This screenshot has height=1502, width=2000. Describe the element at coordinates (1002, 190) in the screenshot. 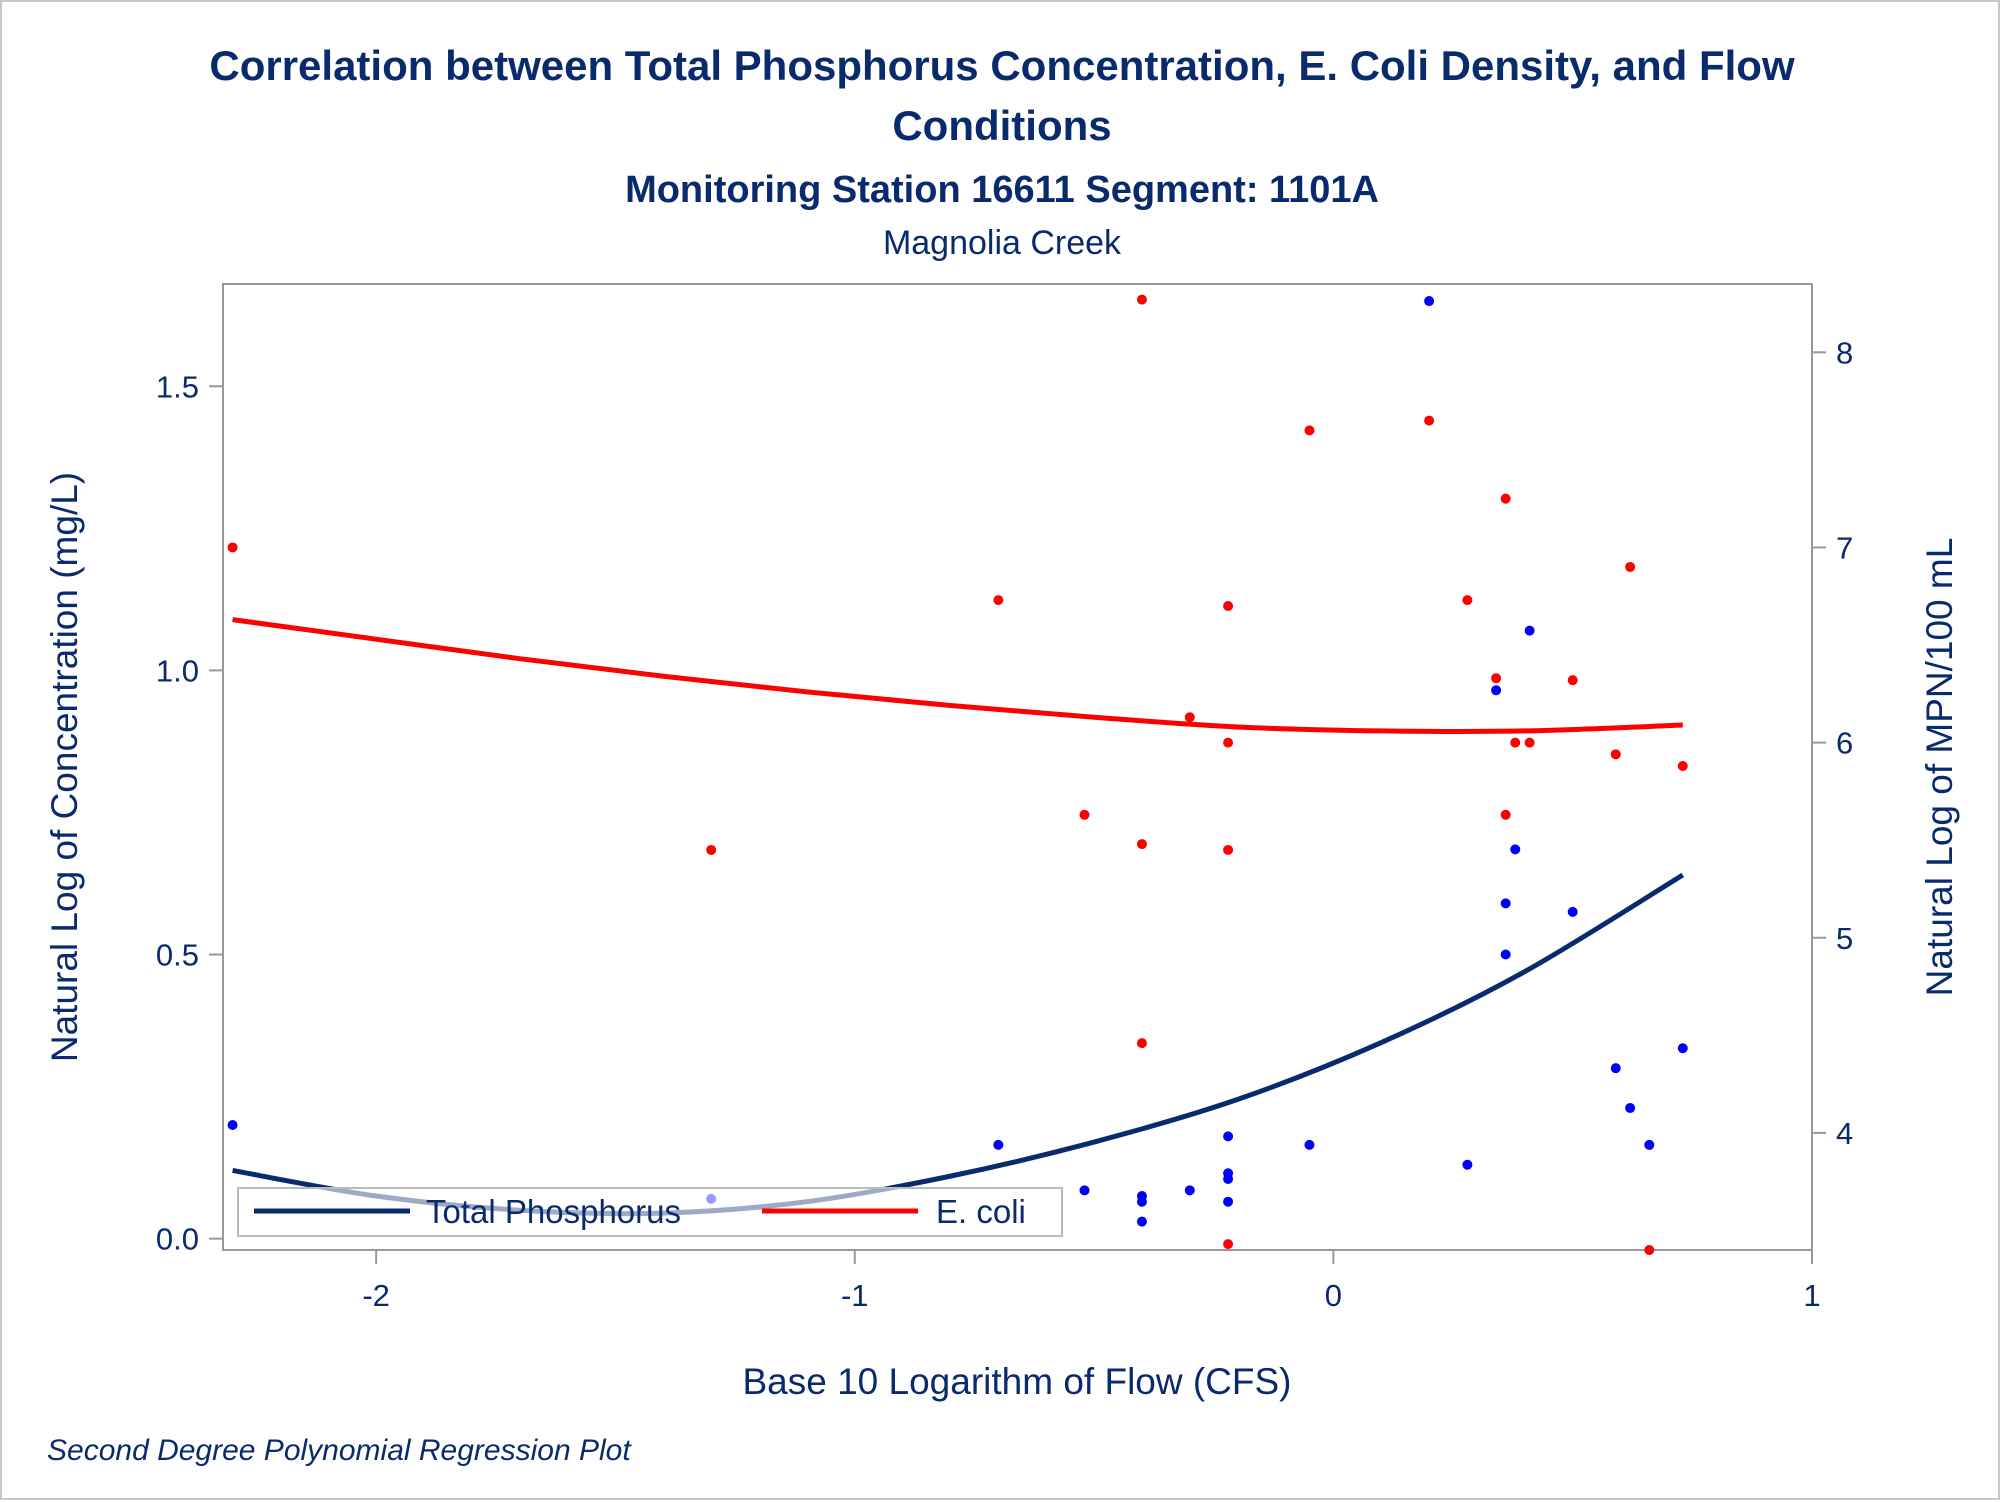

I see `chart-subtitle: Monitoring Station 16611 Segment: 1101A` at that location.